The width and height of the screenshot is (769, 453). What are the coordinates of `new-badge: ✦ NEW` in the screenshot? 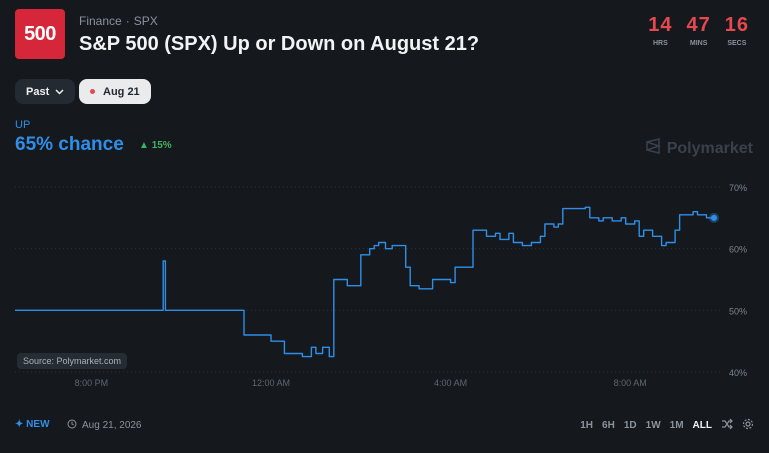 It's located at (32, 424).